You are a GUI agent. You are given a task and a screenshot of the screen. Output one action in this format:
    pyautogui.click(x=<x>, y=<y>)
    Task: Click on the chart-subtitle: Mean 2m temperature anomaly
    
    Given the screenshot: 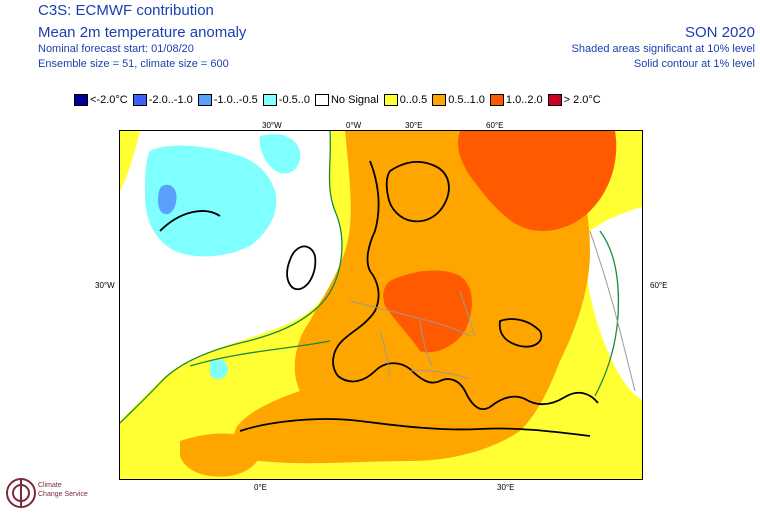 What is the action you would take?
    pyautogui.click(x=142, y=32)
    